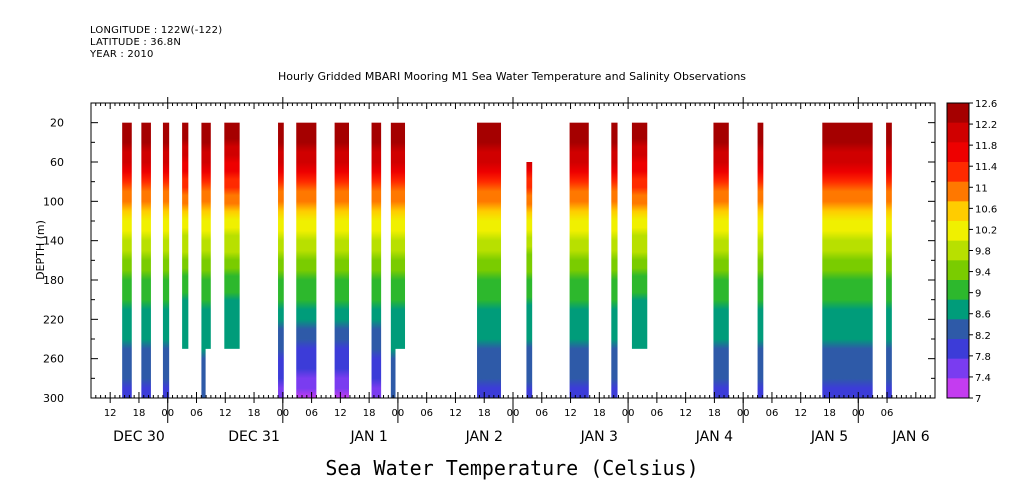 The image size is (1009, 504). I want to click on colorbar-label: 12.2, so click(986, 125).